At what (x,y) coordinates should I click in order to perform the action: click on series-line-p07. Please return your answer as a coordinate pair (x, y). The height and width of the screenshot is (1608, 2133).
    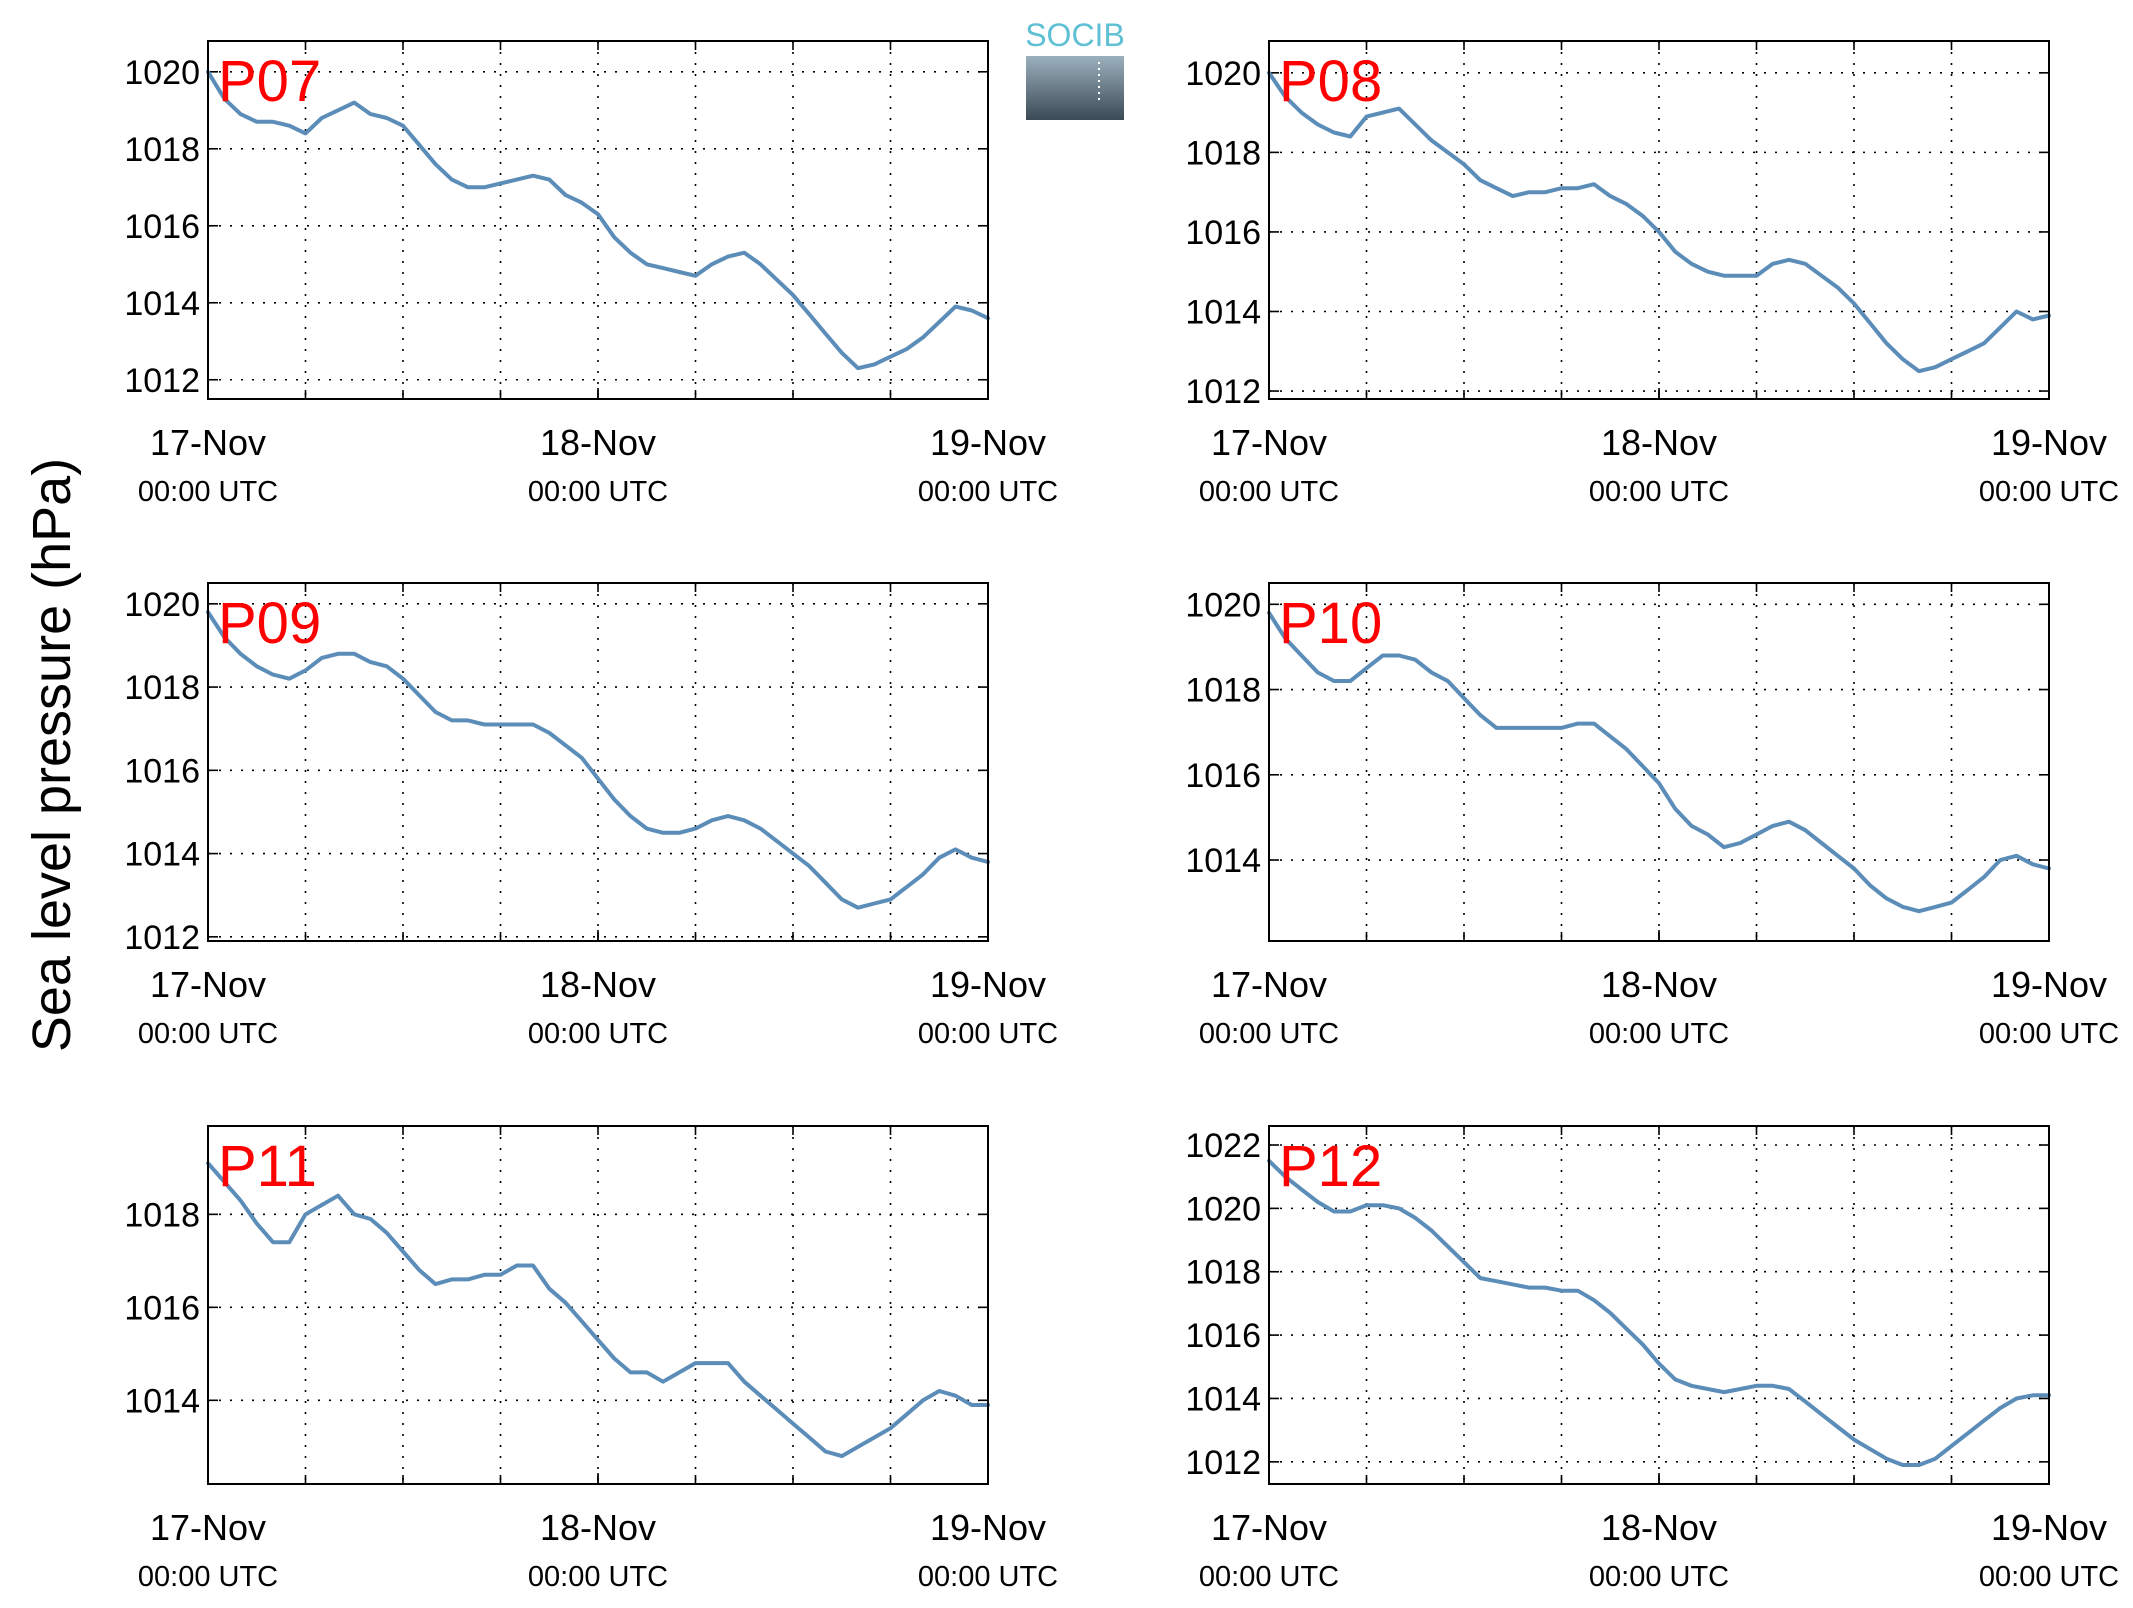
    Looking at the image, I should click on (598, 220).